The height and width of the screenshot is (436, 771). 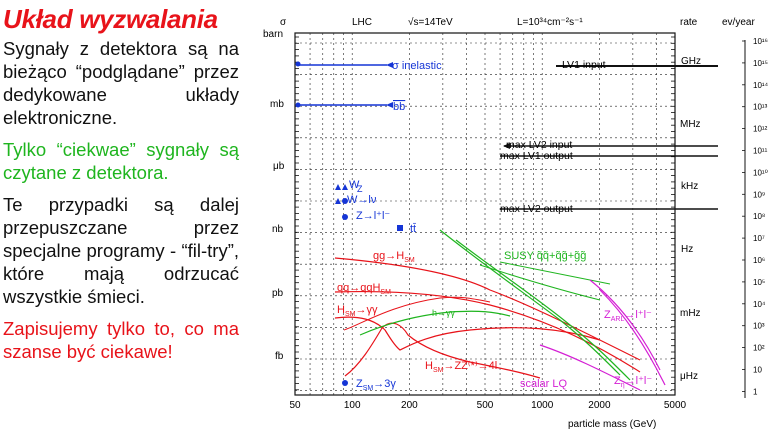 I want to click on curve-h-zz-4l, so click(x=442, y=350).